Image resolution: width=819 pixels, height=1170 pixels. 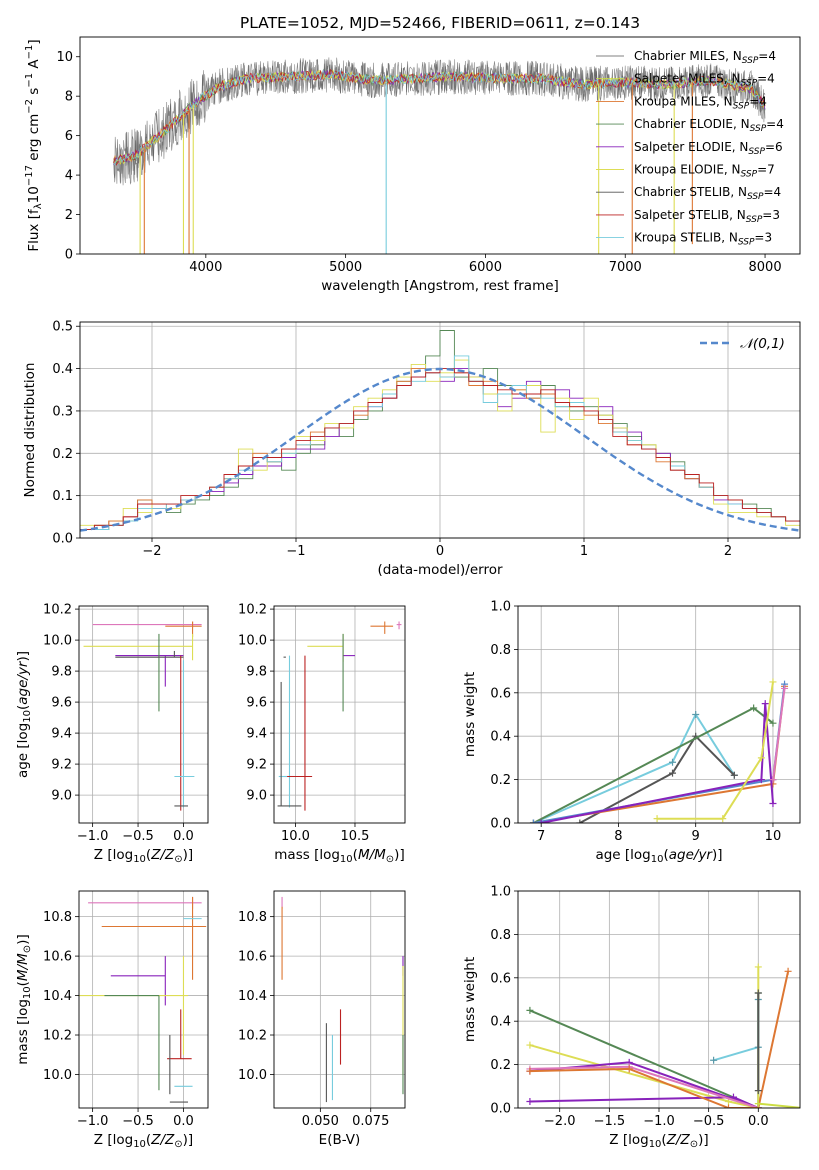 What do you see at coordinates (541, 836) in the screenshot?
I see `x-tick-label: 7` at bounding box center [541, 836].